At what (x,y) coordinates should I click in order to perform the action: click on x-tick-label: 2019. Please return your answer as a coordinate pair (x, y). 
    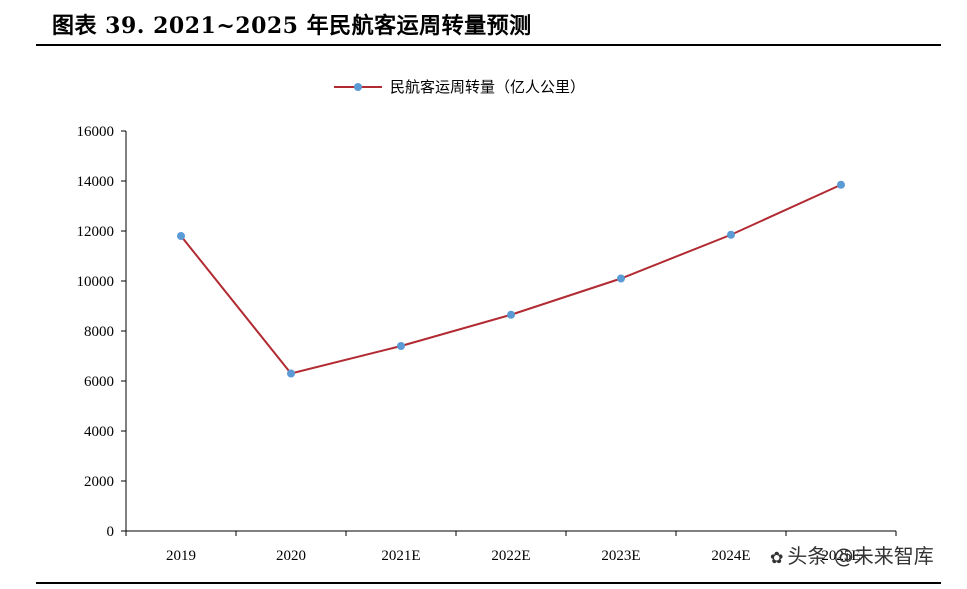
    Looking at the image, I should click on (181, 556).